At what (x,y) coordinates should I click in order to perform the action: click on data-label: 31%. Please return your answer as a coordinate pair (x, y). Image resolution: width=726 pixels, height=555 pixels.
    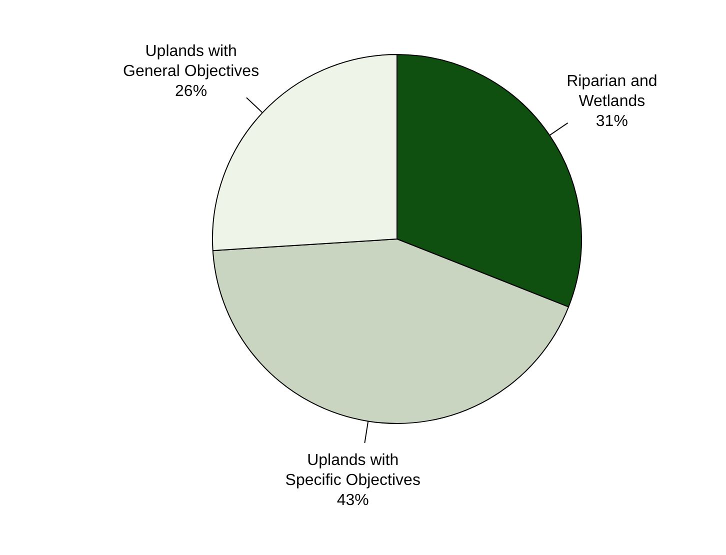
    Looking at the image, I should click on (612, 121).